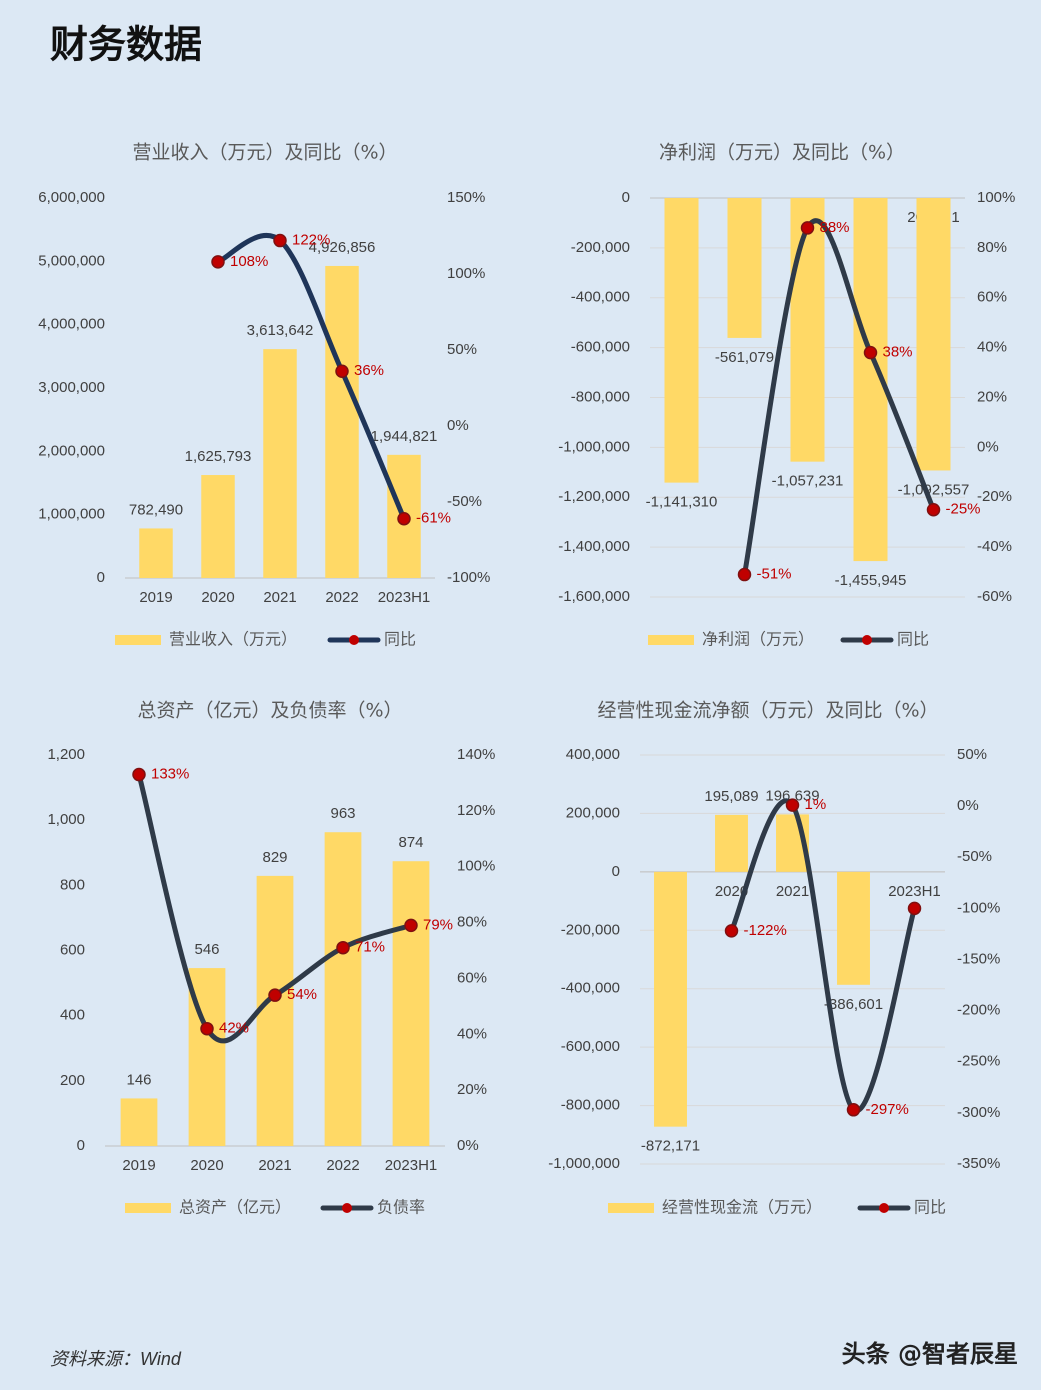 This screenshot has width=1041, height=1390. Describe the element at coordinates (994, 596) in the screenshot. I see `y2-tick-label: -60%` at that location.